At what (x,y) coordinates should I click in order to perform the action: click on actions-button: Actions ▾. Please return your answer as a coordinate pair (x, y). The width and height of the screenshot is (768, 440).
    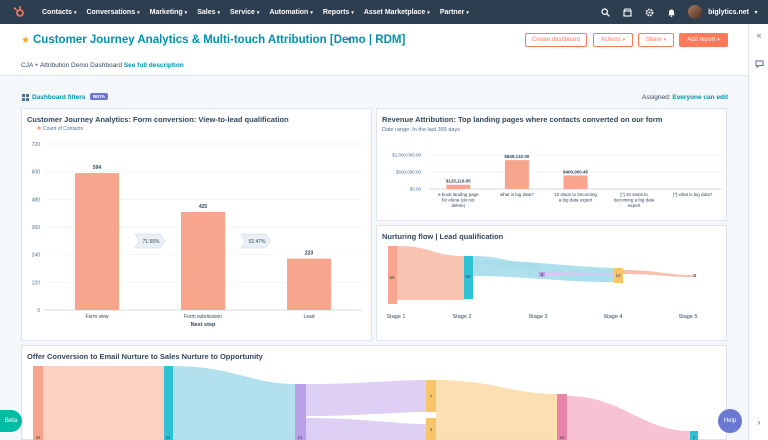
    Looking at the image, I should click on (613, 40).